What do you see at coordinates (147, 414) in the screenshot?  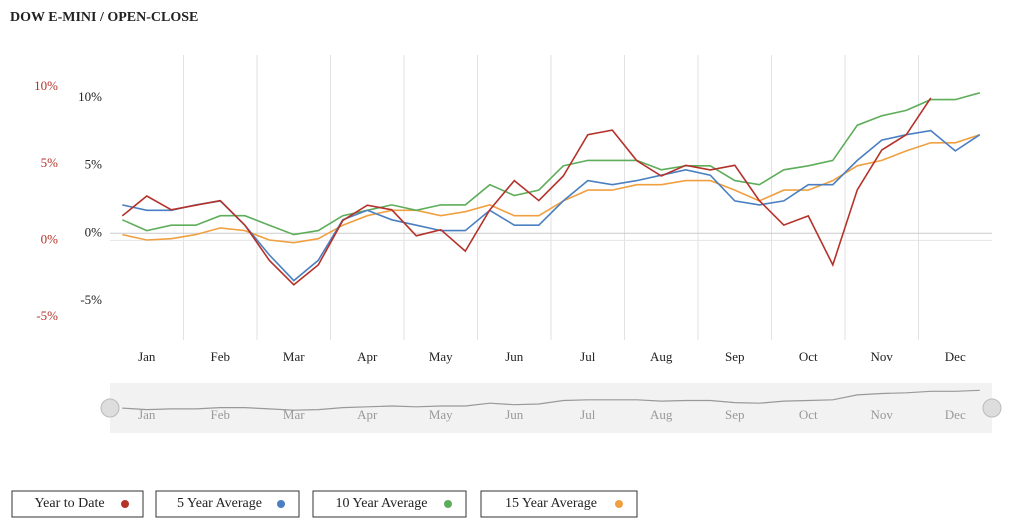 I see `navigator-label: Jan` at bounding box center [147, 414].